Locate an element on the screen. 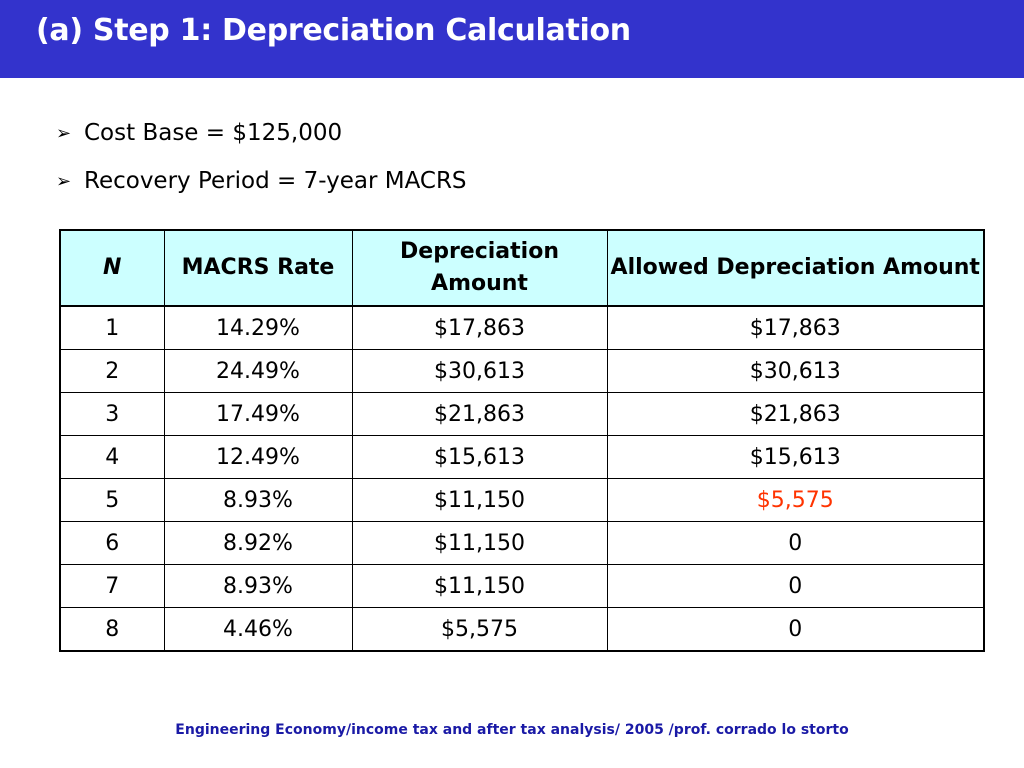 Image resolution: width=1024 pixels, height=768 pixels. table-row: 2 24.49% $30,613 $30,613 is located at coordinates (522, 371).